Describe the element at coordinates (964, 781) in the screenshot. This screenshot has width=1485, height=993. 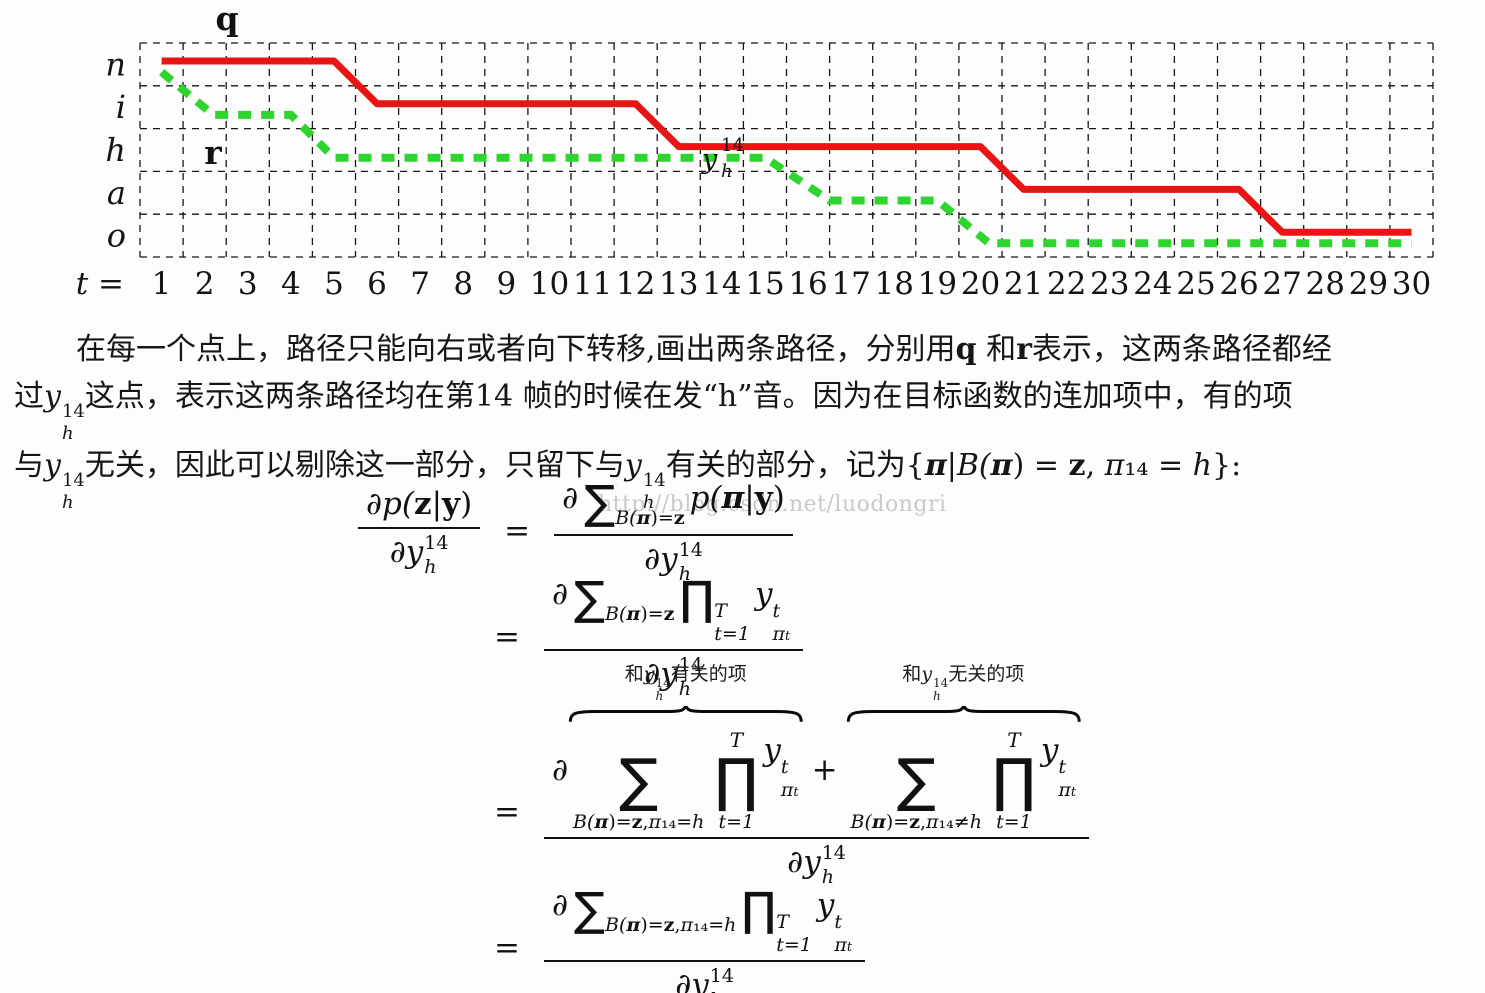
I see `term-body: ∑ B(π)=z,π₁₄≠h T ∏ t=1 y t πt` at that location.